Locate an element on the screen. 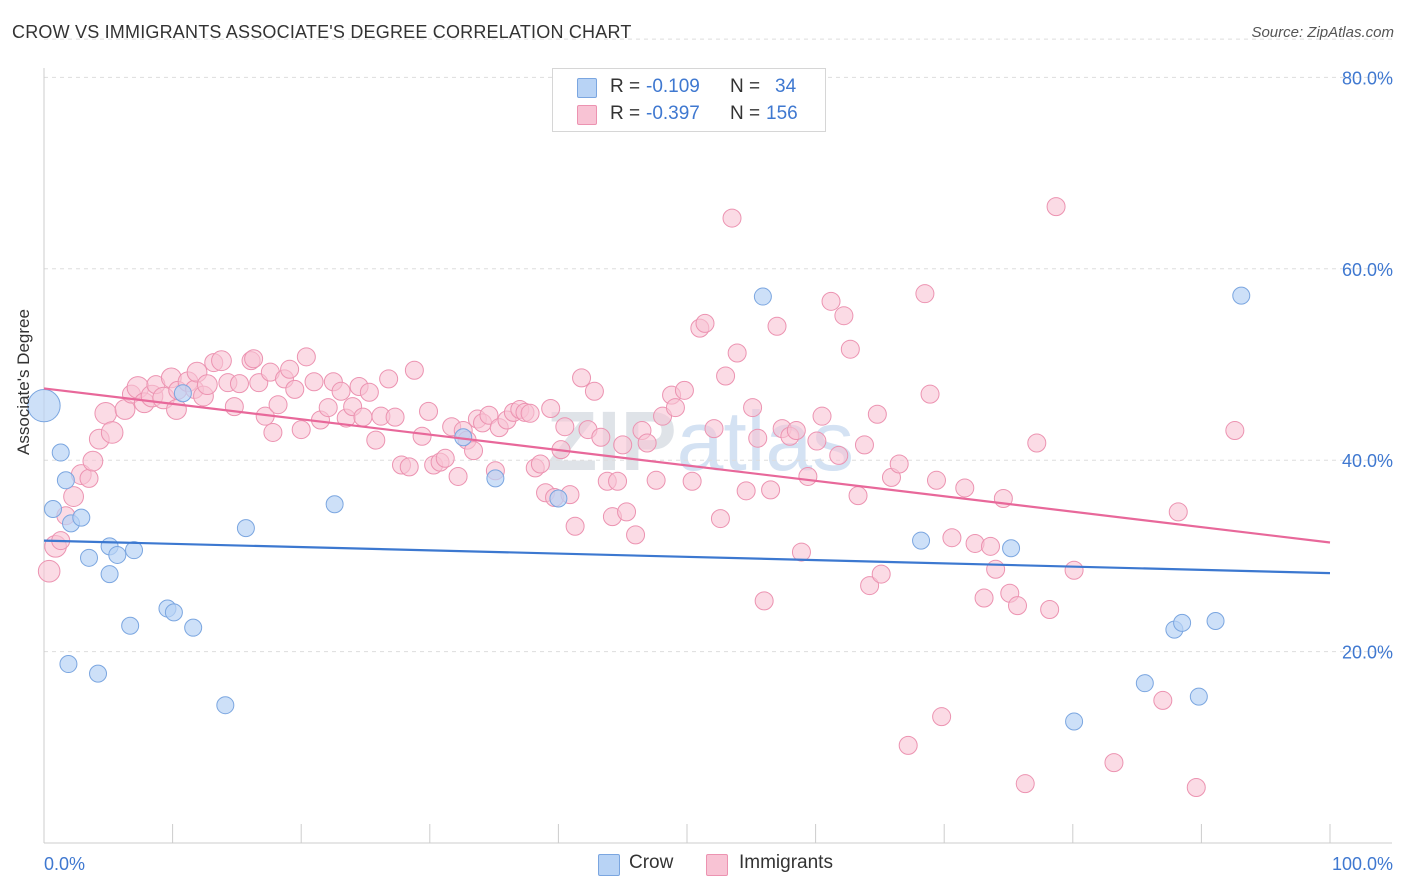  legend-row-immigrants: R = -0.397 N = 156 is located at coordinates (689, 114).